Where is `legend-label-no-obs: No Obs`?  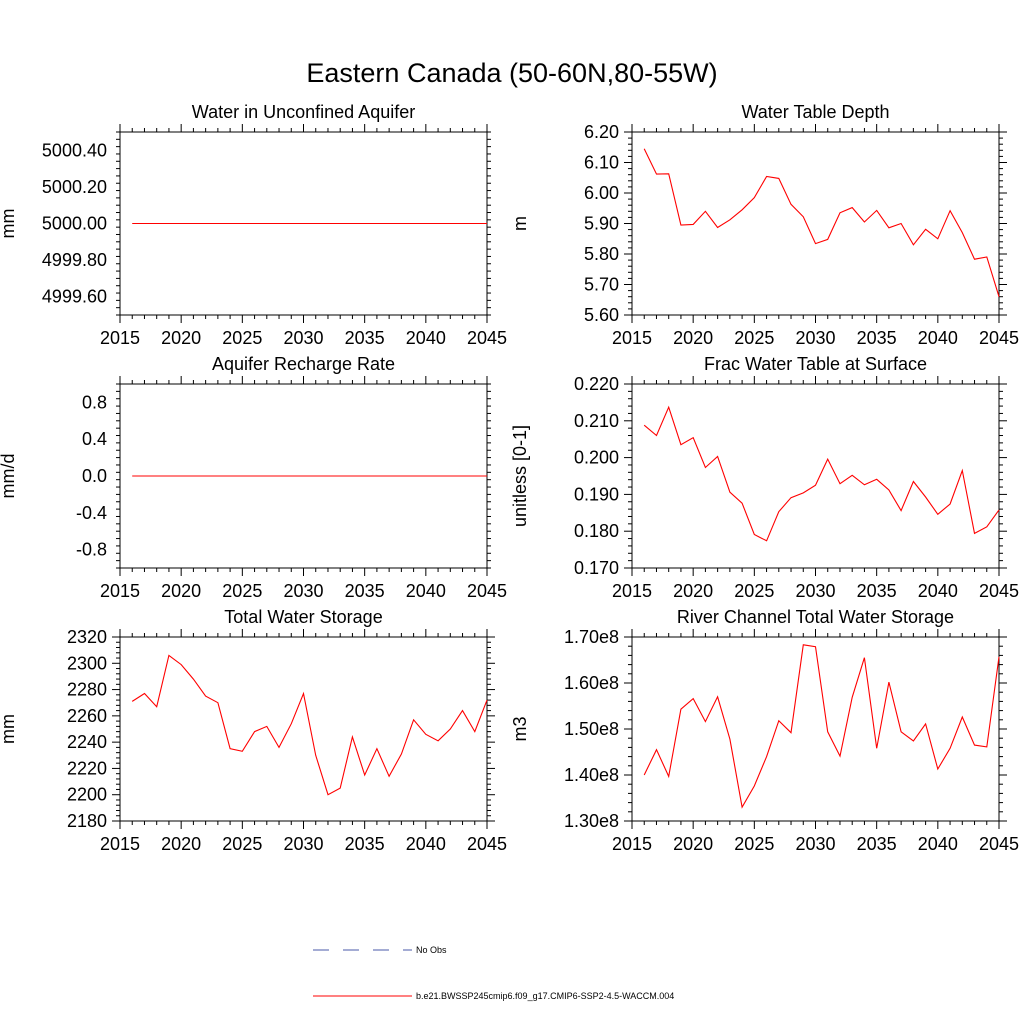 legend-label-no-obs: No Obs is located at coordinates (431, 950).